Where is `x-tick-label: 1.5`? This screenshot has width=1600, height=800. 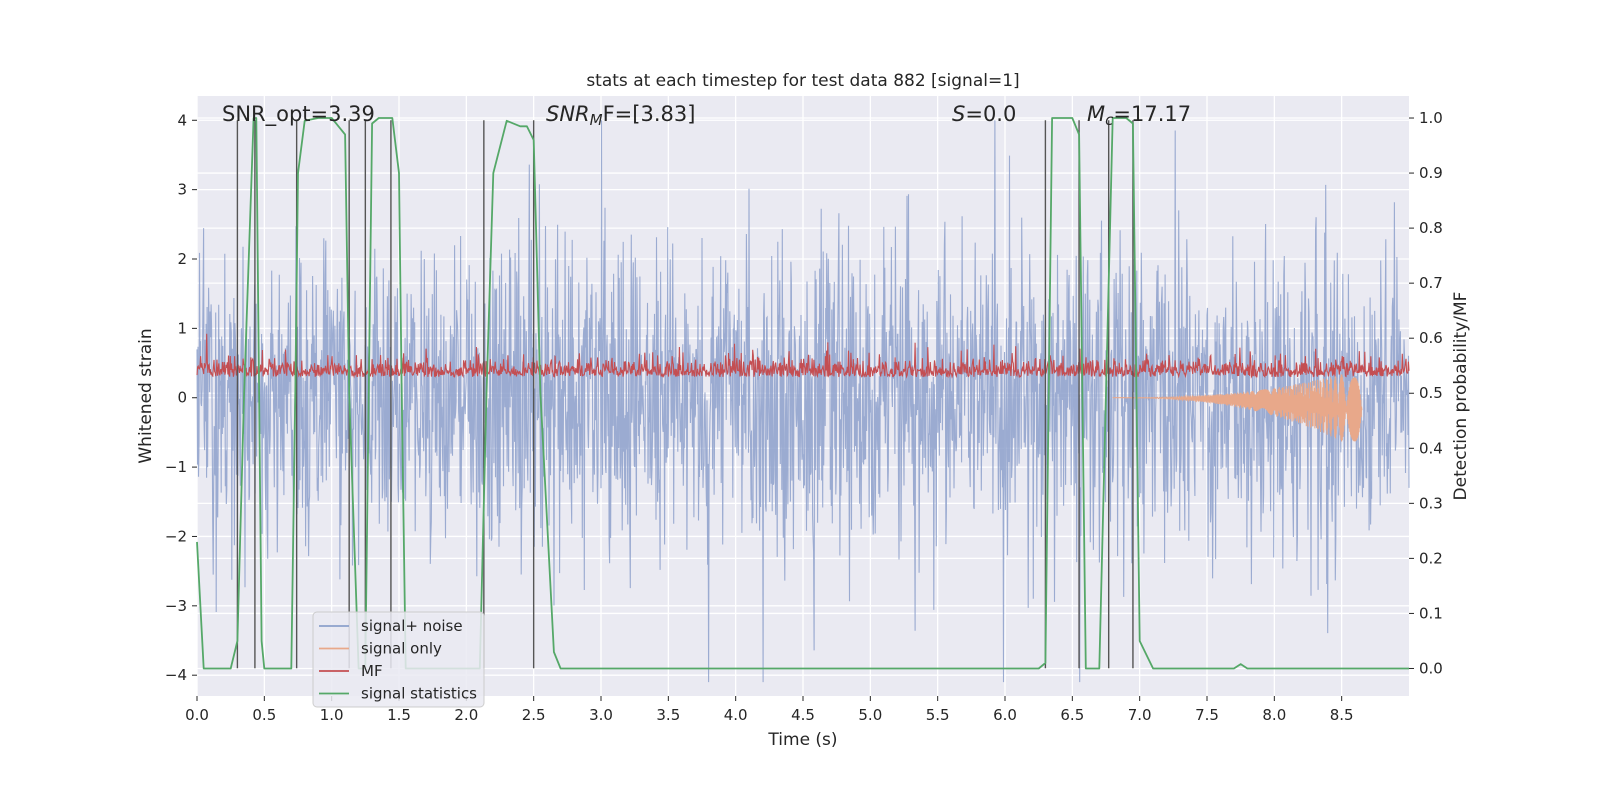 x-tick-label: 1.5 is located at coordinates (399, 715).